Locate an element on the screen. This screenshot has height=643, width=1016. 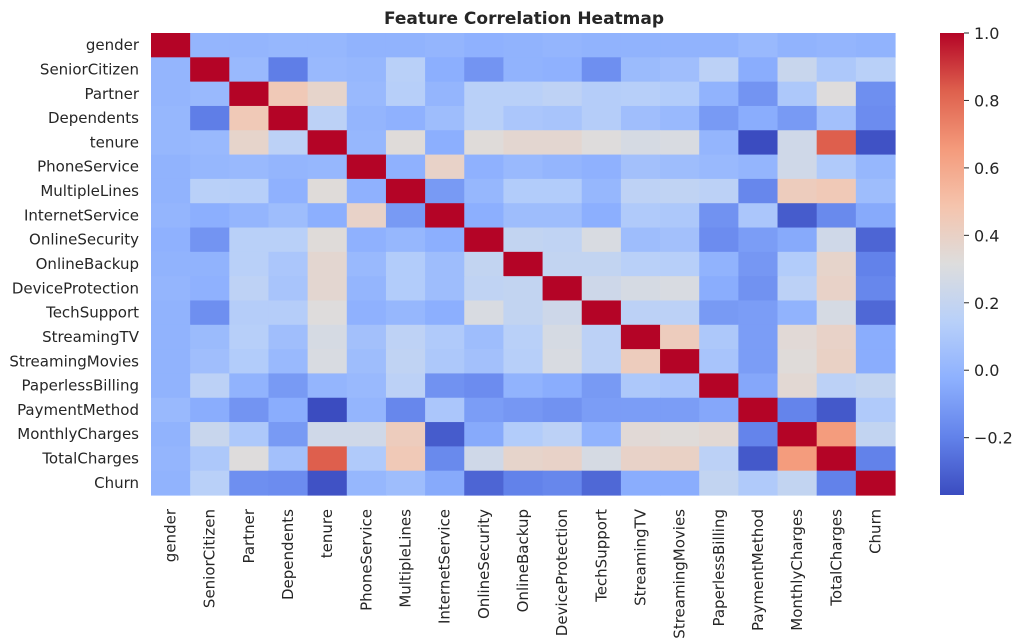
cell-churn-churn is located at coordinates (875, 483).